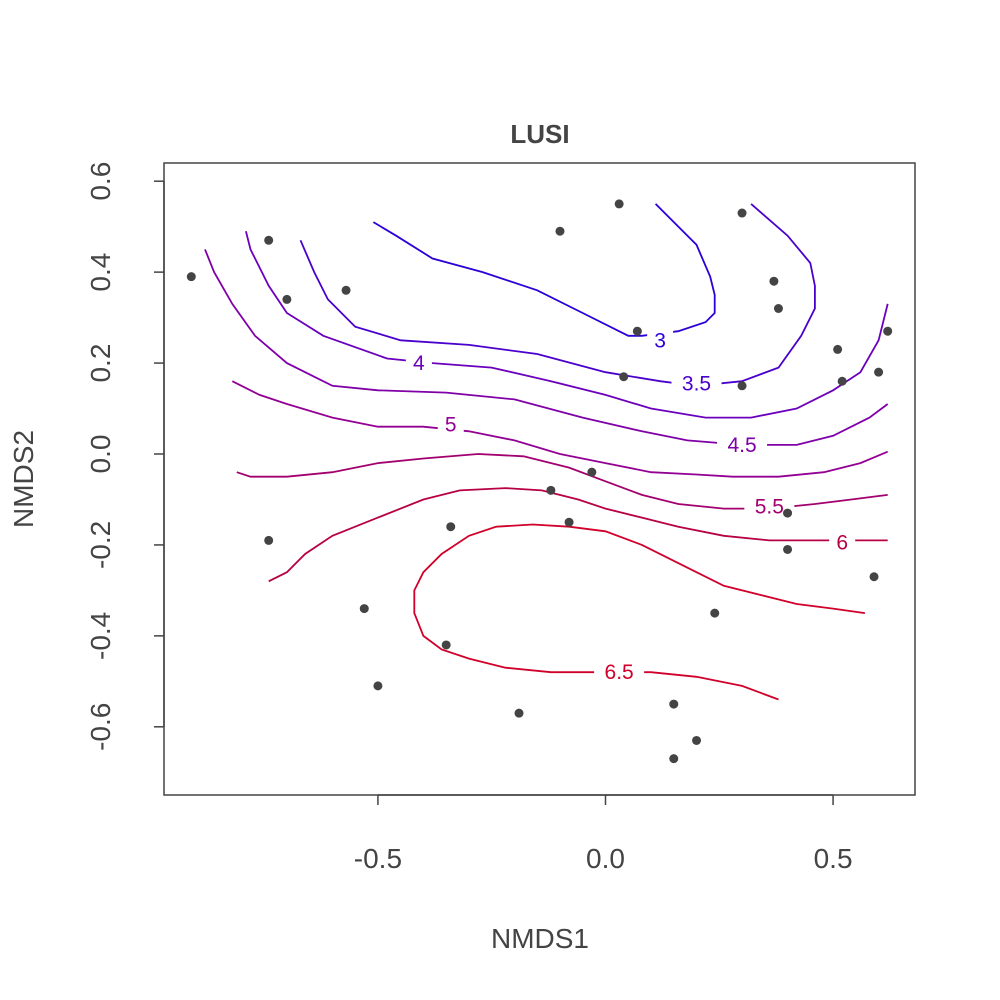 Image resolution: width=1000 pixels, height=1000 pixels. I want to click on contour-label-6: 6, so click(842, 543).